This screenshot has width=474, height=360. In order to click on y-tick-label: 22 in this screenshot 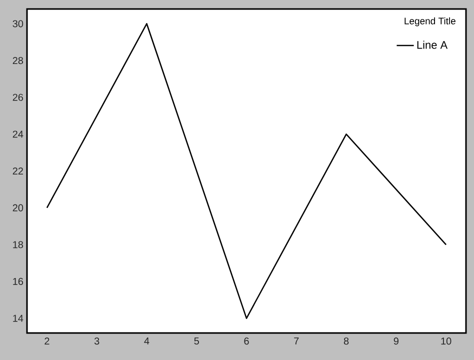, I will do `click(17, 171)`.